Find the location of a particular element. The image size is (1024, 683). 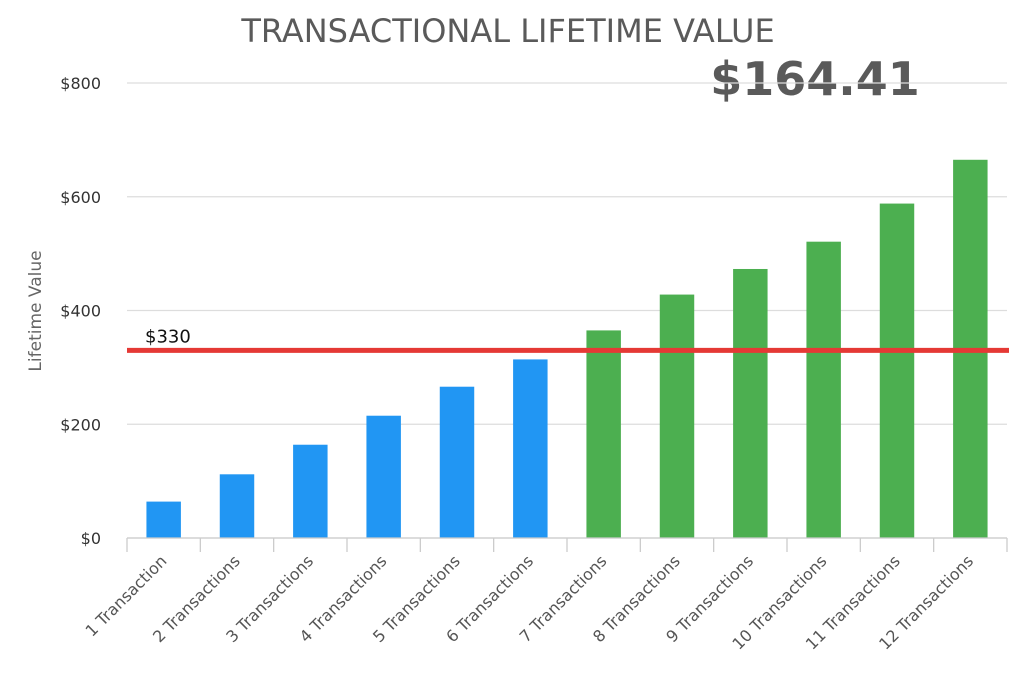

y-axis-label: Lifetime Value is located at coordinates (36, 310).